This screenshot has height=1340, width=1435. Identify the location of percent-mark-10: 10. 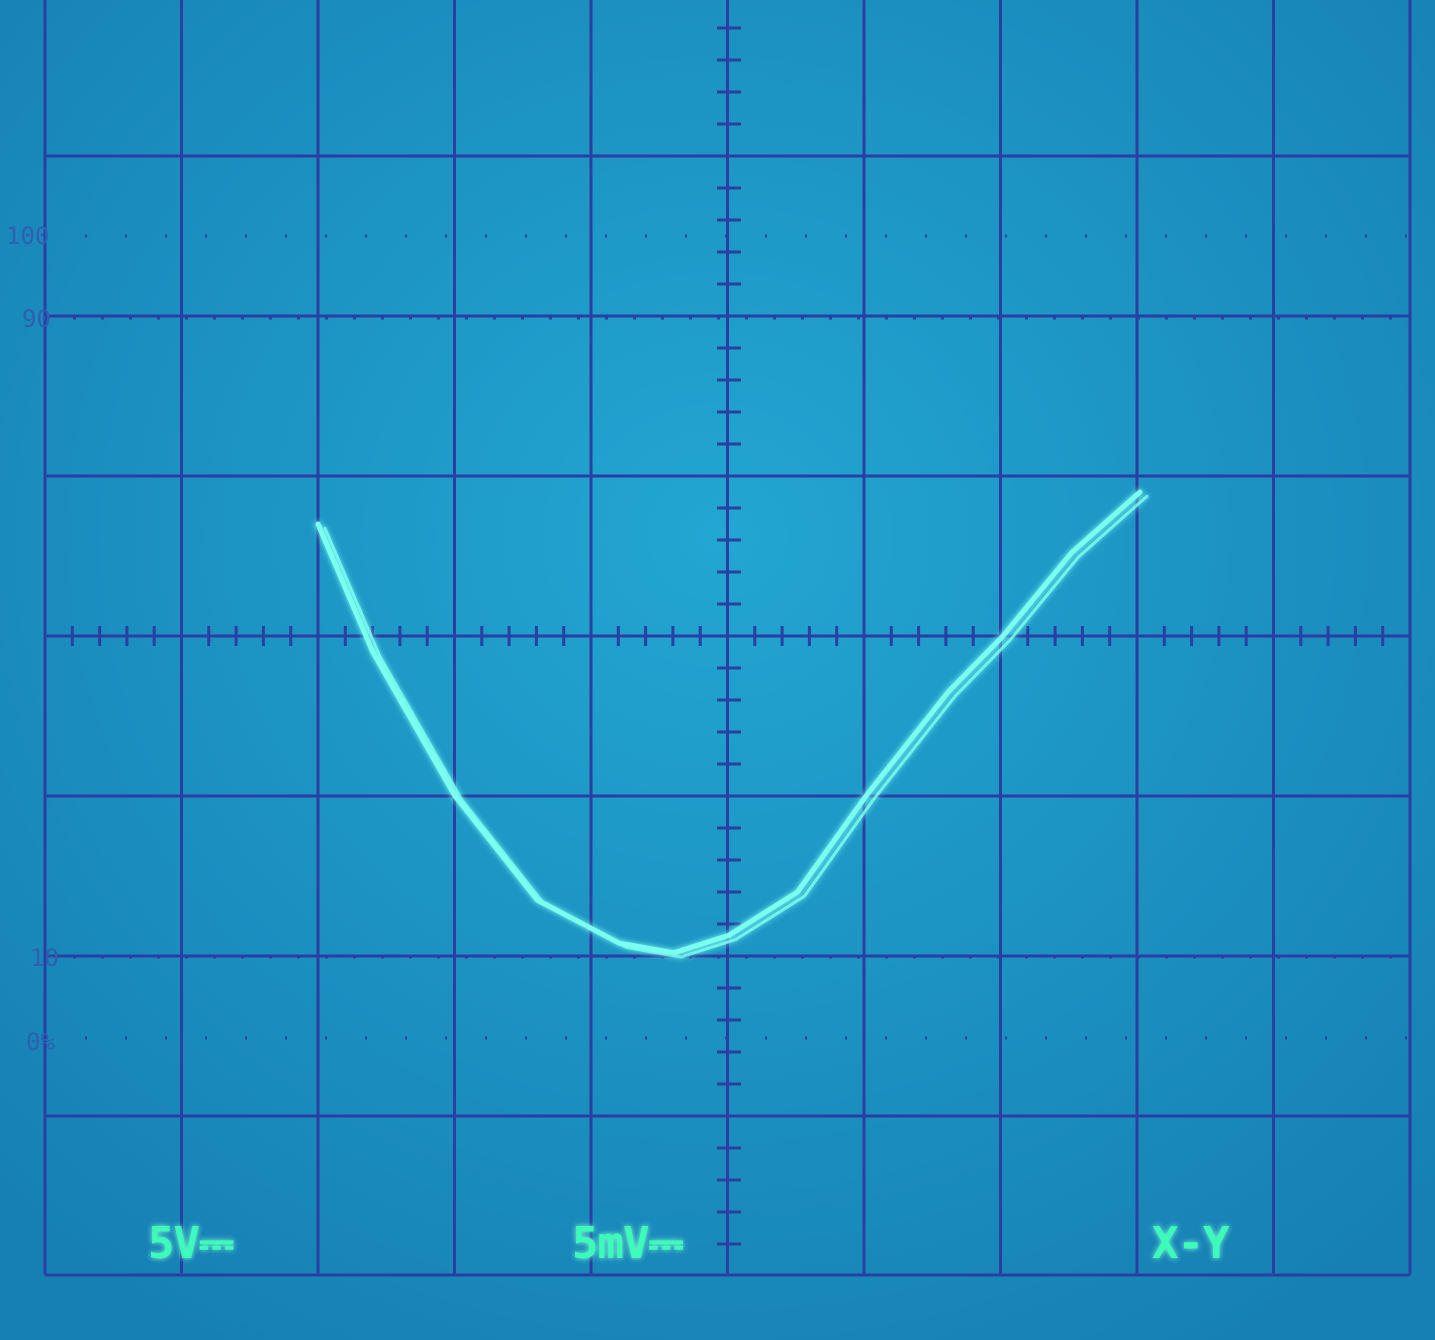
(44, 958).